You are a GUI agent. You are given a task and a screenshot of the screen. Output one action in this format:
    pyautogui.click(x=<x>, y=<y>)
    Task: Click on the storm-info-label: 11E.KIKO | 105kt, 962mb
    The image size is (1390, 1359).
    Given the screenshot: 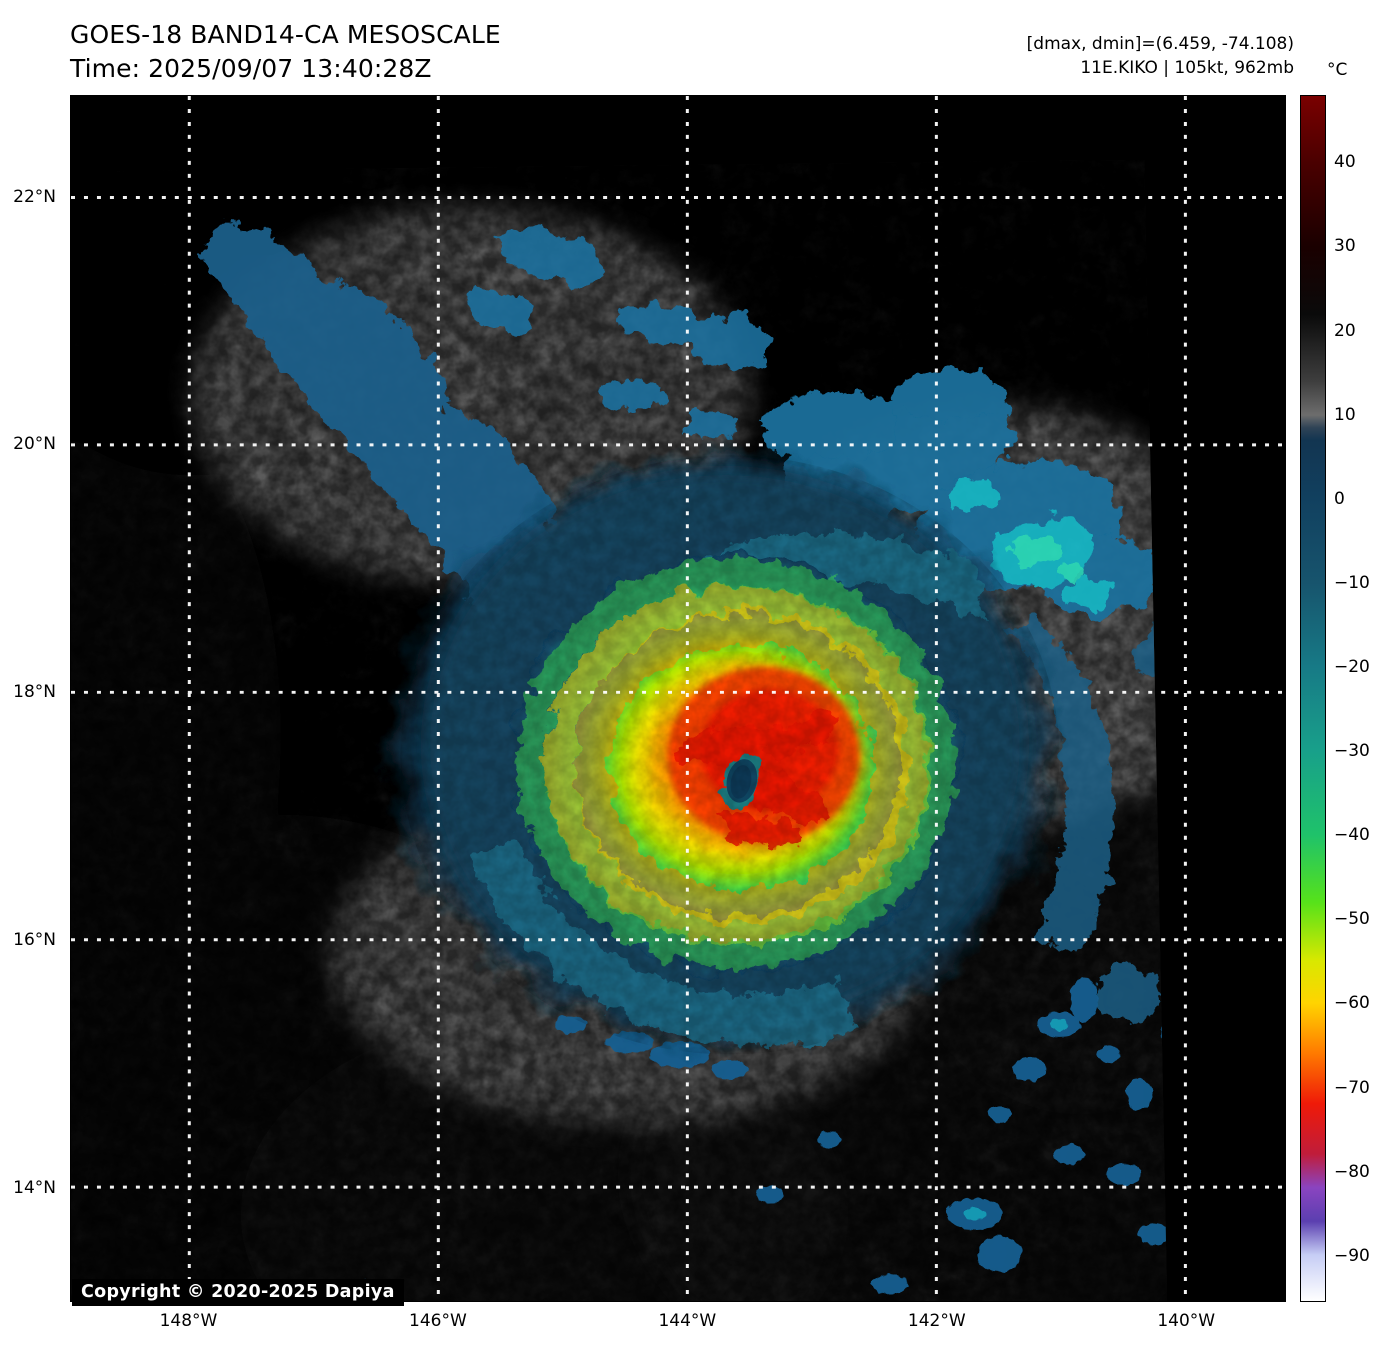 What is the action you would take?
    pyautogui.click(x=1187, y=68)
    